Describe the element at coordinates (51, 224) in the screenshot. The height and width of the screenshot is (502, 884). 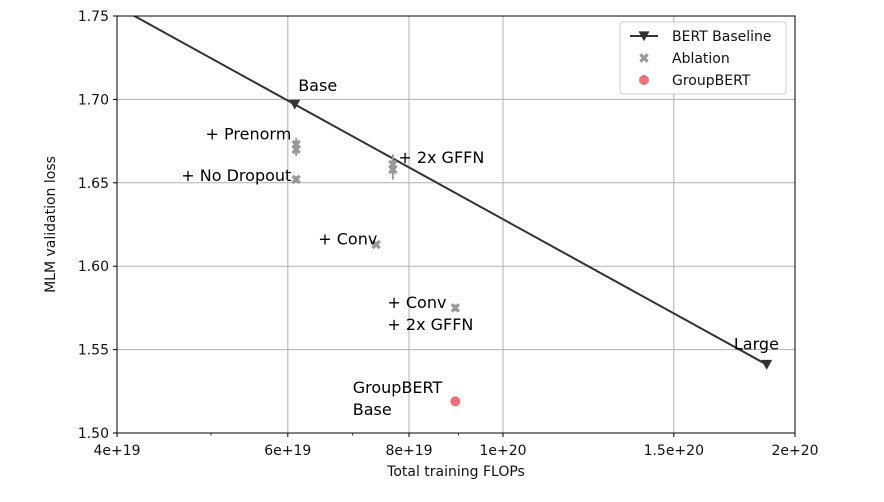
I see `y-axis-title: MLM validation loss` at that location.